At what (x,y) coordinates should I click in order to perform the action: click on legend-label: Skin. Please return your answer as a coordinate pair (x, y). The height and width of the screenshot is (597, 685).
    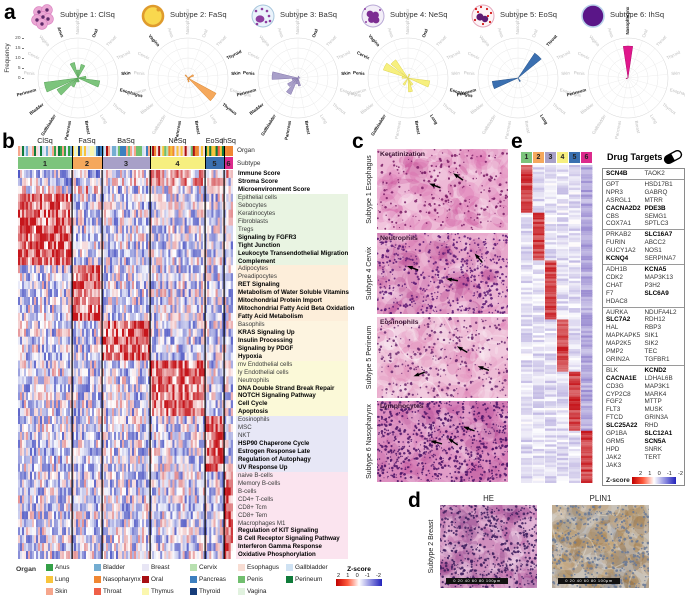
    Looking at the image, I should click on (61, 591).